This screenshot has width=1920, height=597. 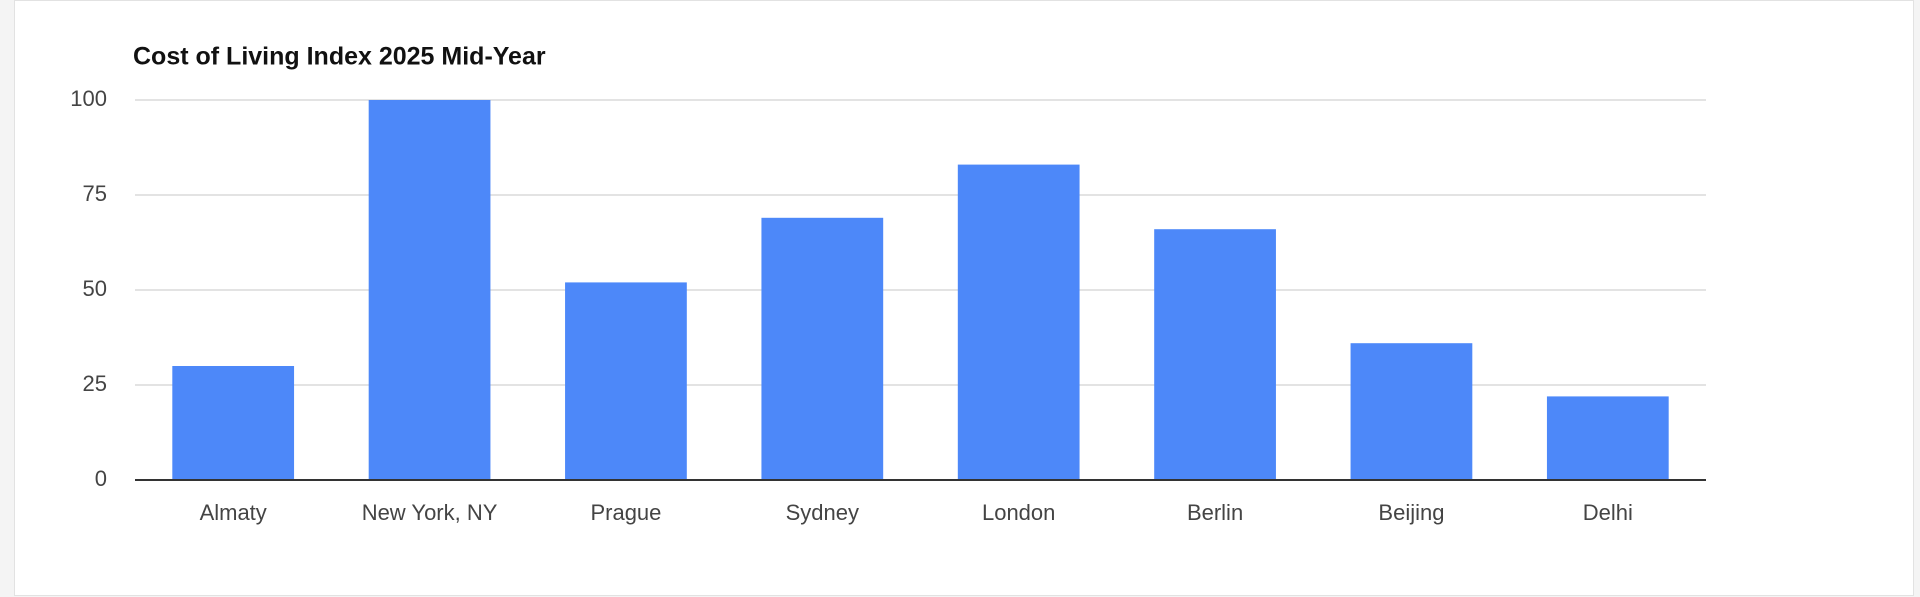 I want to click on y-tick-label: 0, so click(x=101, y=478).